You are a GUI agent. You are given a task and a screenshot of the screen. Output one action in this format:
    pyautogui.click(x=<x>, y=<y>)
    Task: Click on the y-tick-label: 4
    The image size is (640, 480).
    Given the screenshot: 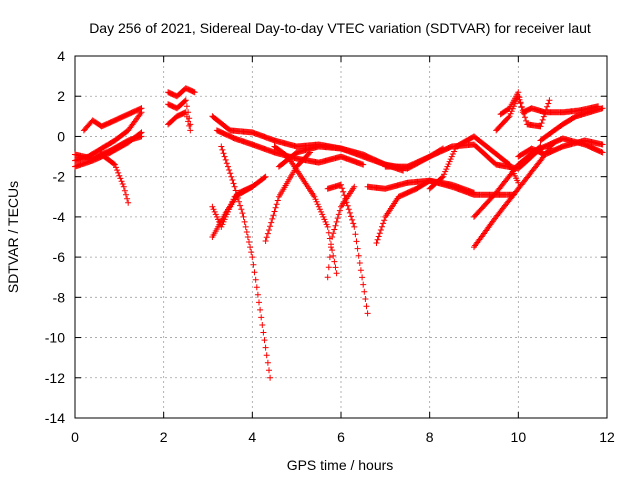 What is the action you would take?
    pyautogui.click(x=61, y=56)
    